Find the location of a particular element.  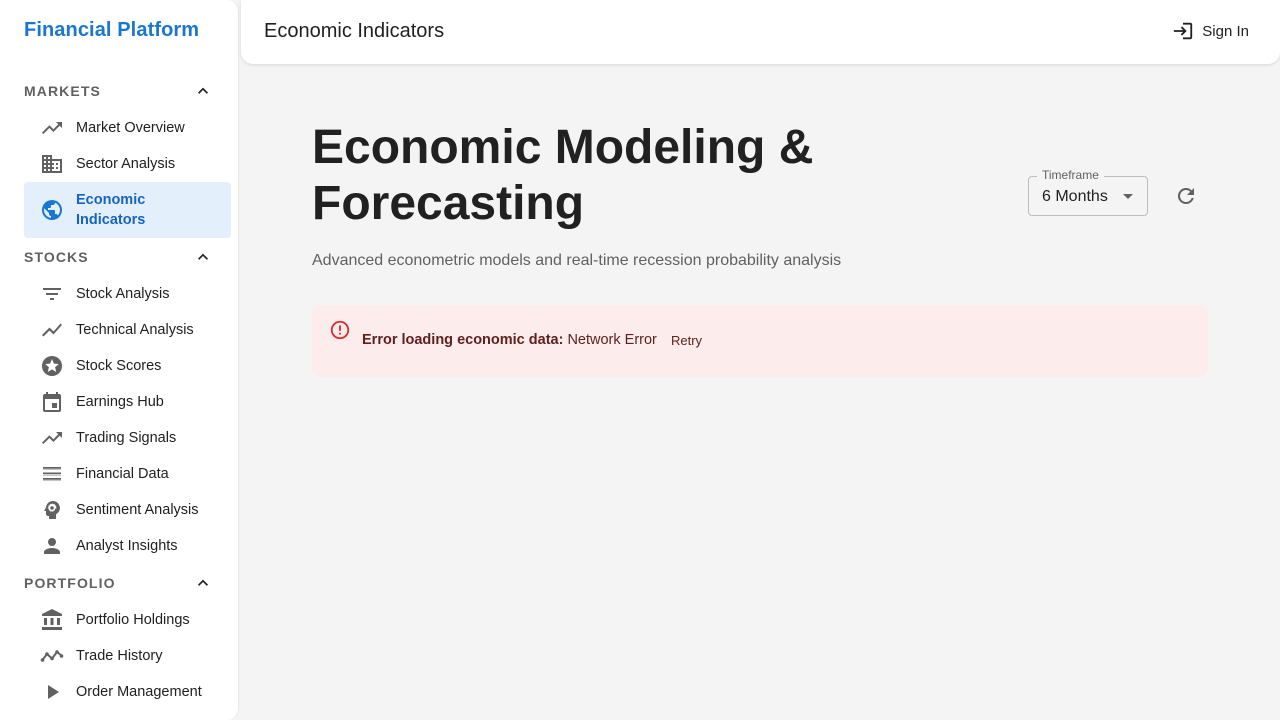

sidebar-item-market-overview: Market Overview is located at coordinates (127, 128).